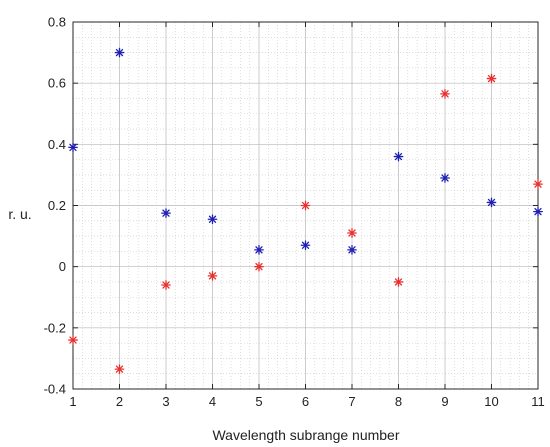 The image size is (550, 447). What do you see at coordinates (491, 401) in the screenshot?
I see `x-tick-label: 10` at bounding box center [491, 401].